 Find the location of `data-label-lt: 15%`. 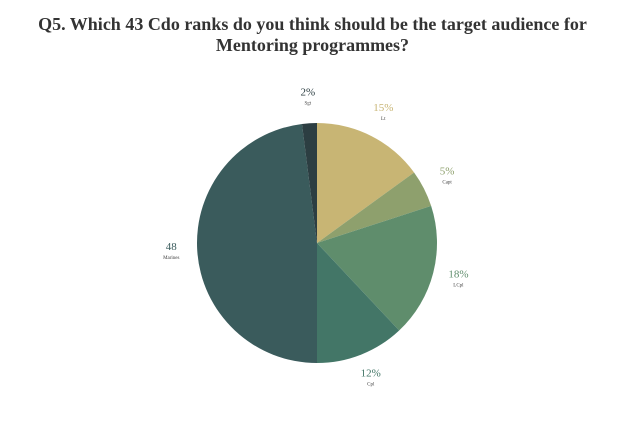

data-label-lt: 15% is located at coordinates (383, 108).